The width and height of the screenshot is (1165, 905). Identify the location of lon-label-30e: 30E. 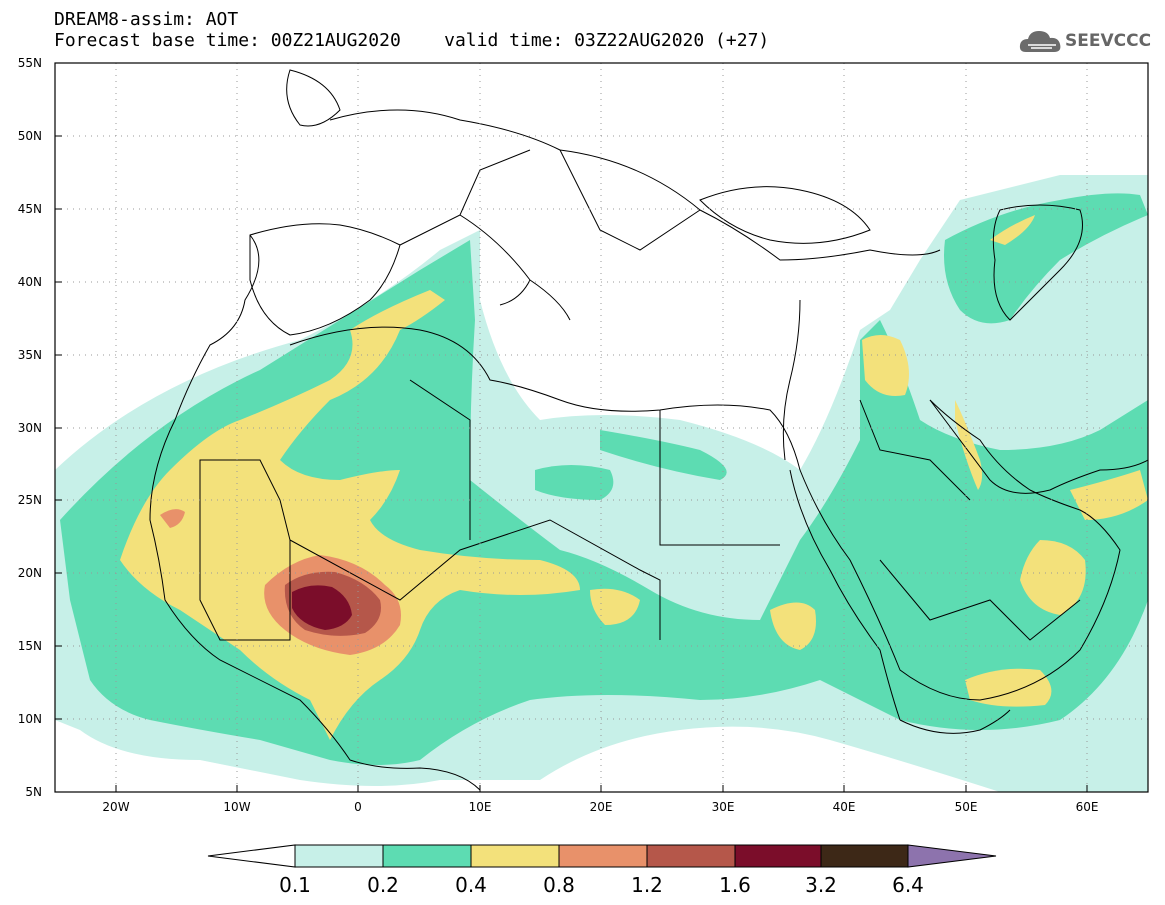
(723, 807).